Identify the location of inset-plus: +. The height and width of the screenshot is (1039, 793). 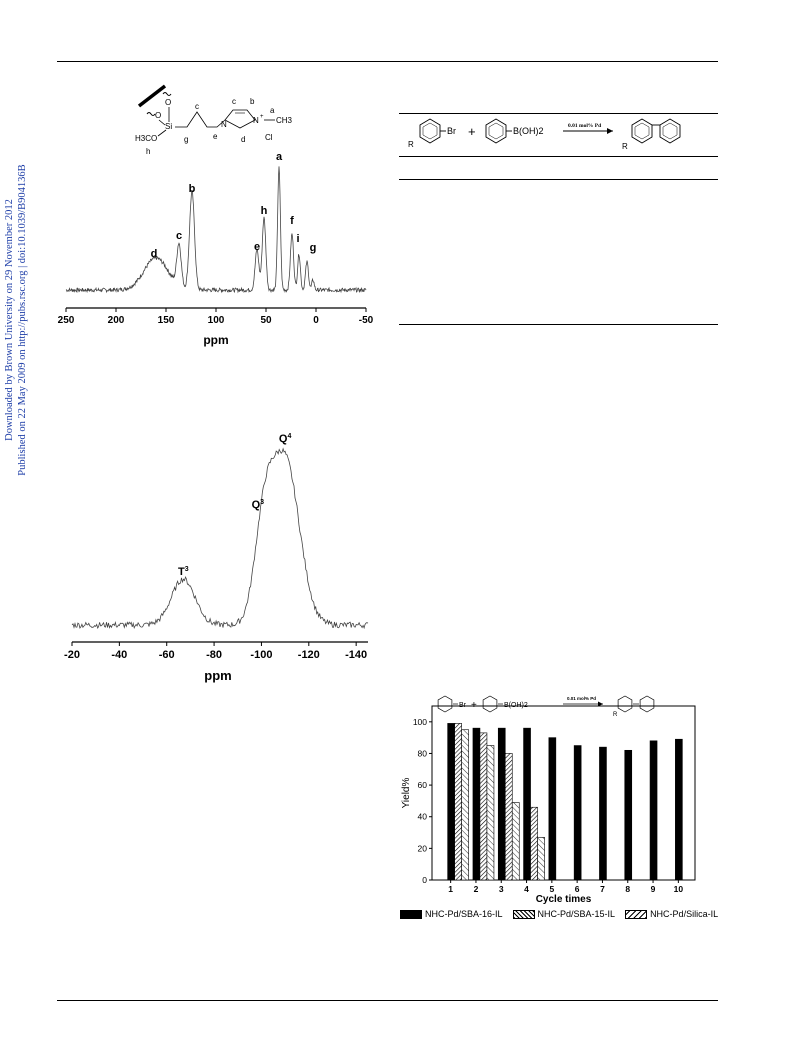
(474, 705).